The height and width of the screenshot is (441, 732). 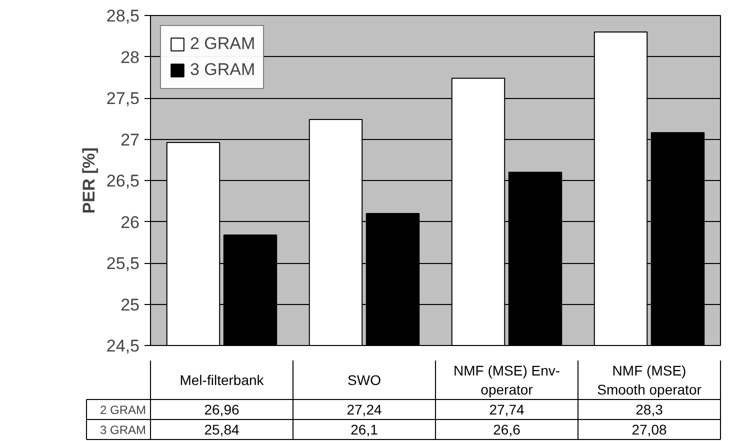 I want to click on data-label: 25,84, so click(x=222, y=430).